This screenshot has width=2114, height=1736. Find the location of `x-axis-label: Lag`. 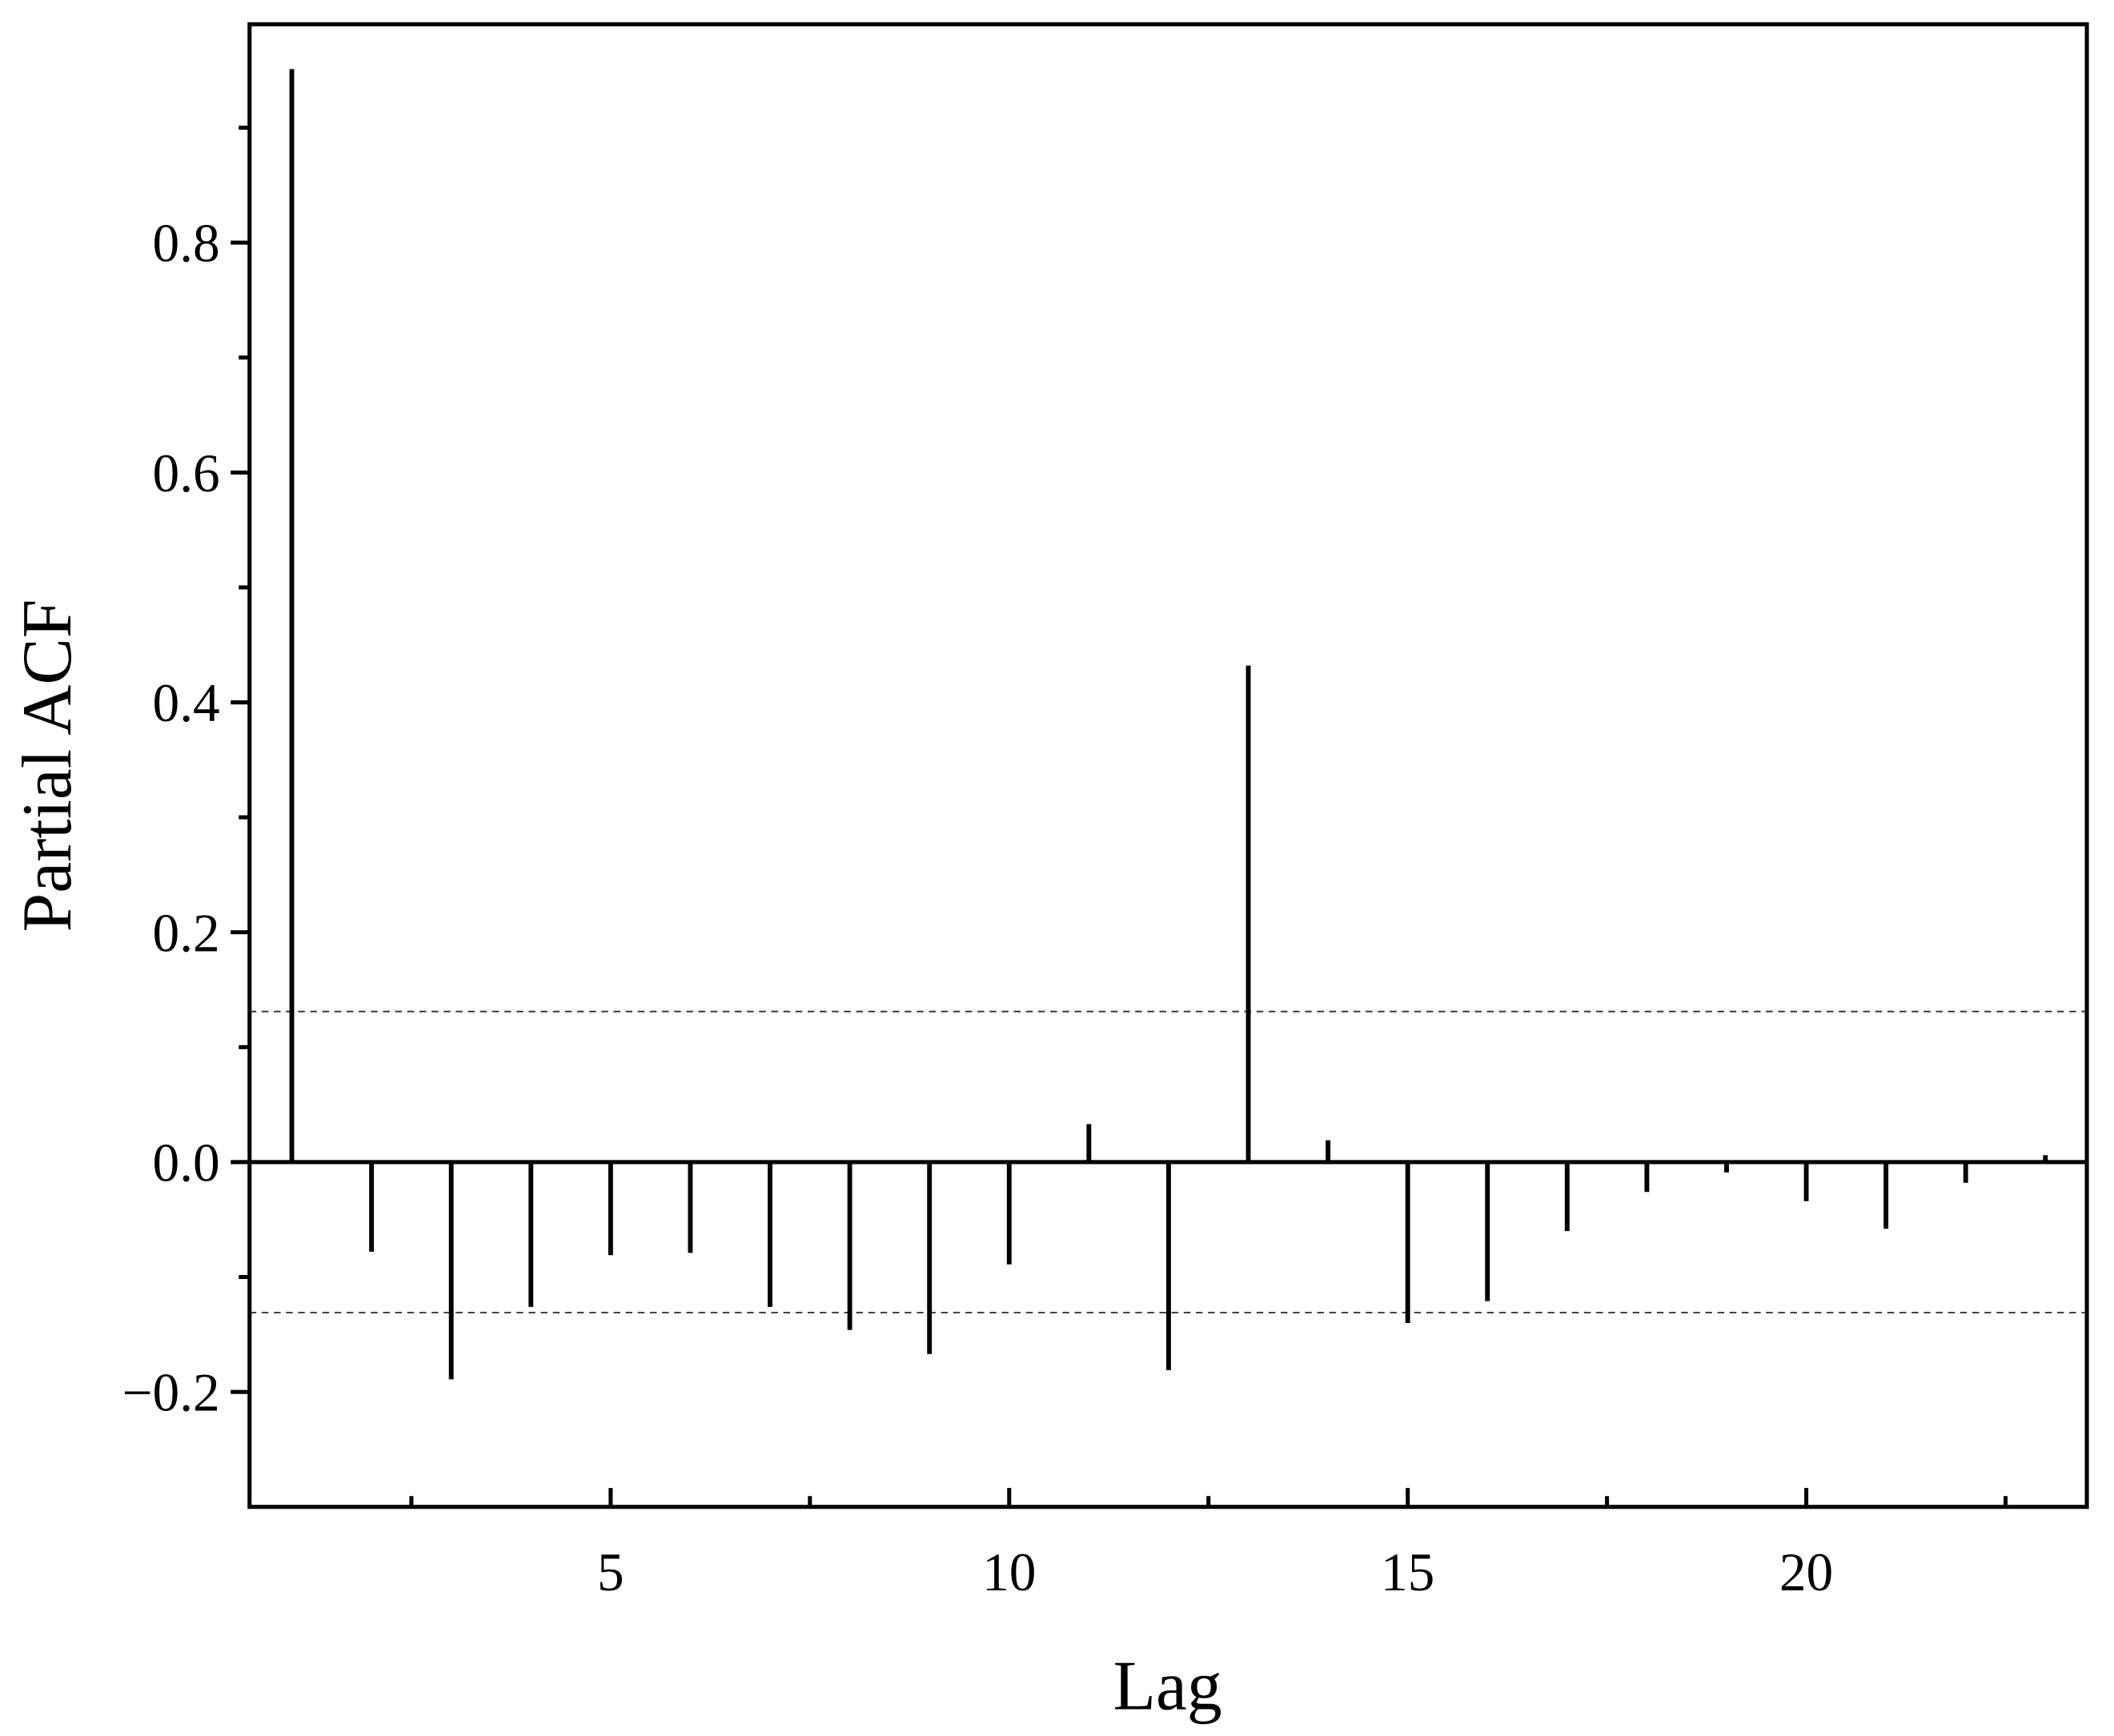

x-axis-label: Lag is located at coordinates (1167, 1685).